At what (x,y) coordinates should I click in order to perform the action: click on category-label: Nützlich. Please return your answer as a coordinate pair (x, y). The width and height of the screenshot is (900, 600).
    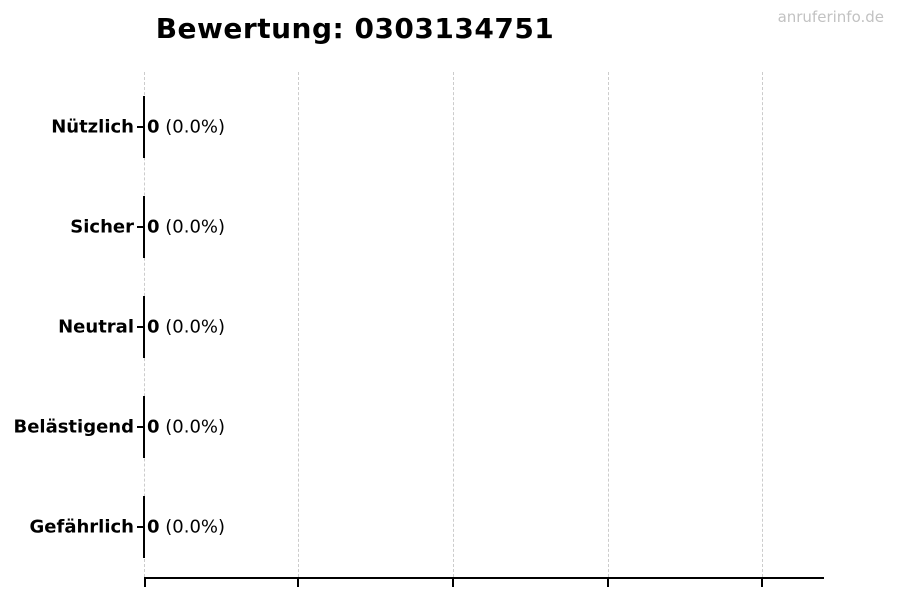
    Looking at the image, I should click on (92, 127).